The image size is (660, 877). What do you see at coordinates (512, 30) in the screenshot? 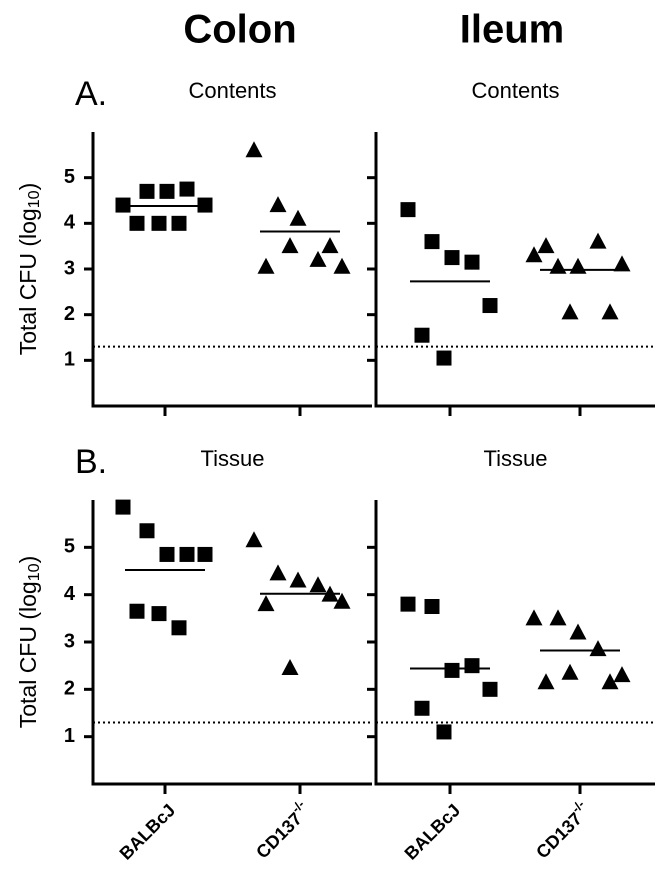
I see `column-title: Ileum` at bounding box center [512, 30].